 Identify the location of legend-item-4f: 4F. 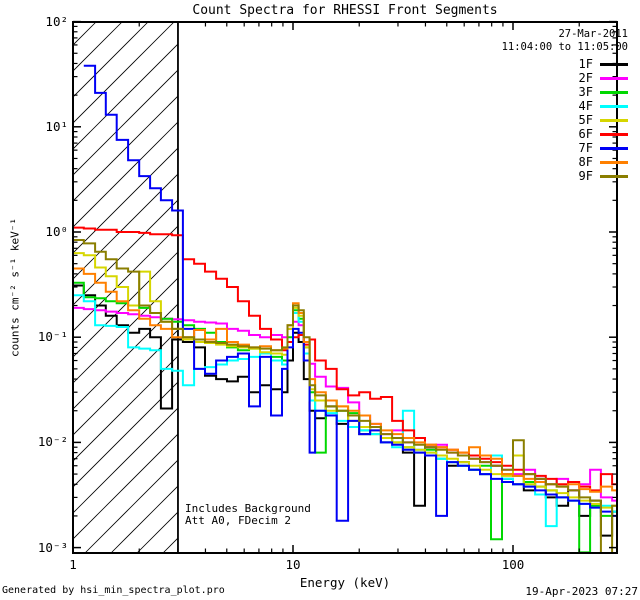
(603, 106).